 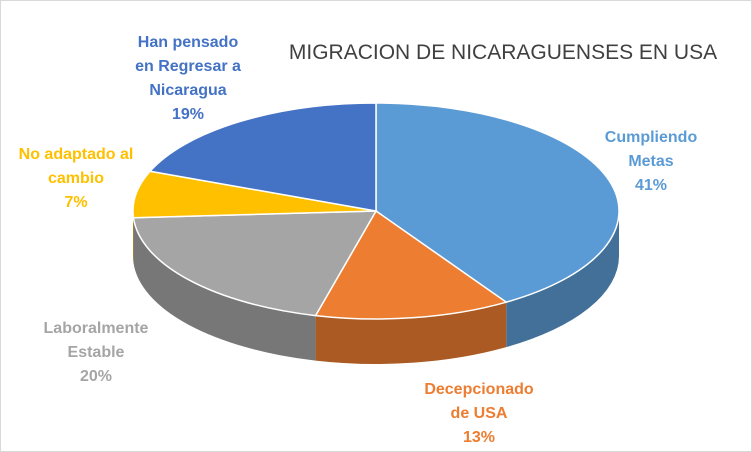 I want to click on data-label-percent: 41%, so click(x=651, y=185).